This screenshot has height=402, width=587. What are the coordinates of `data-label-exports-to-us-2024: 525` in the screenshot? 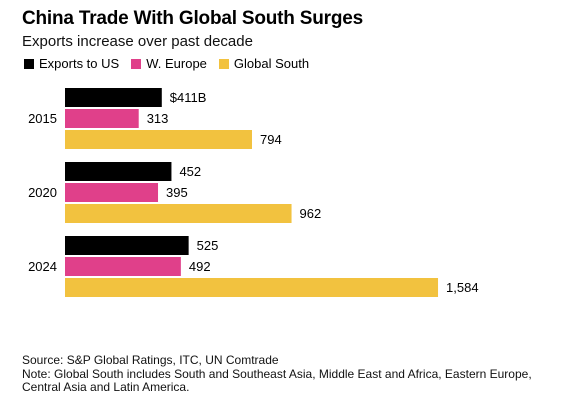 It's located at (208, 245).